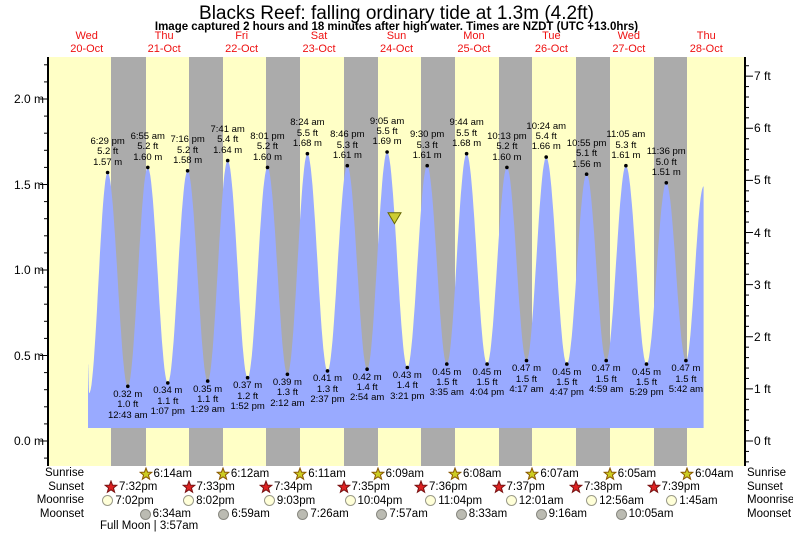  I want to click on day-date: 22-Oct, so click(242, 49).